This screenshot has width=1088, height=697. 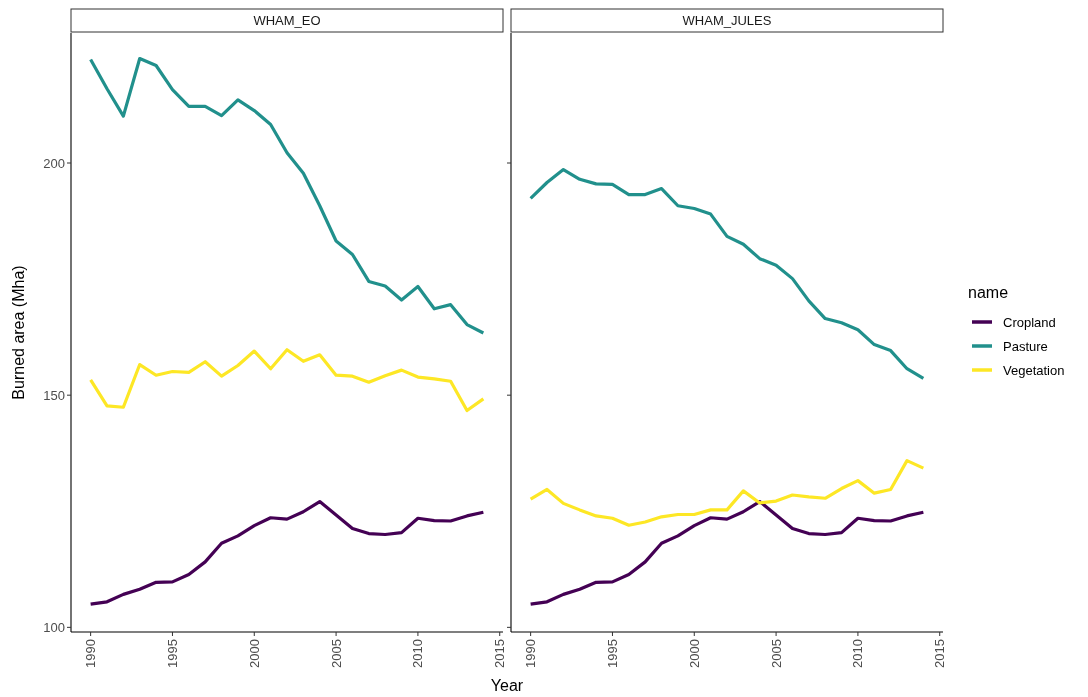 What do you see at coordinates (1029, 322) in the screenshot?
I see `legend-label: Cropland` at bounding box center [1029, 322].